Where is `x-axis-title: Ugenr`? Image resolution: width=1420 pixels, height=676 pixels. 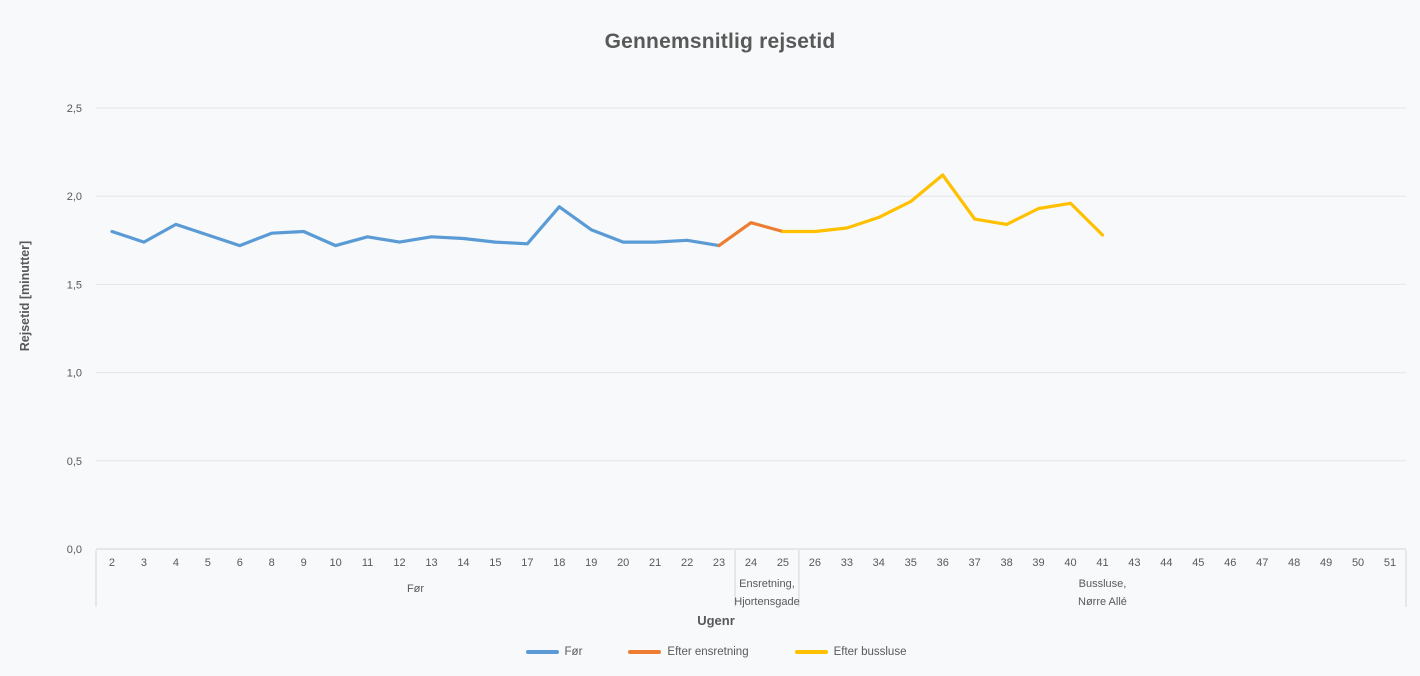 x-axis-title: Ugenr is located at coordinates (716, 620).